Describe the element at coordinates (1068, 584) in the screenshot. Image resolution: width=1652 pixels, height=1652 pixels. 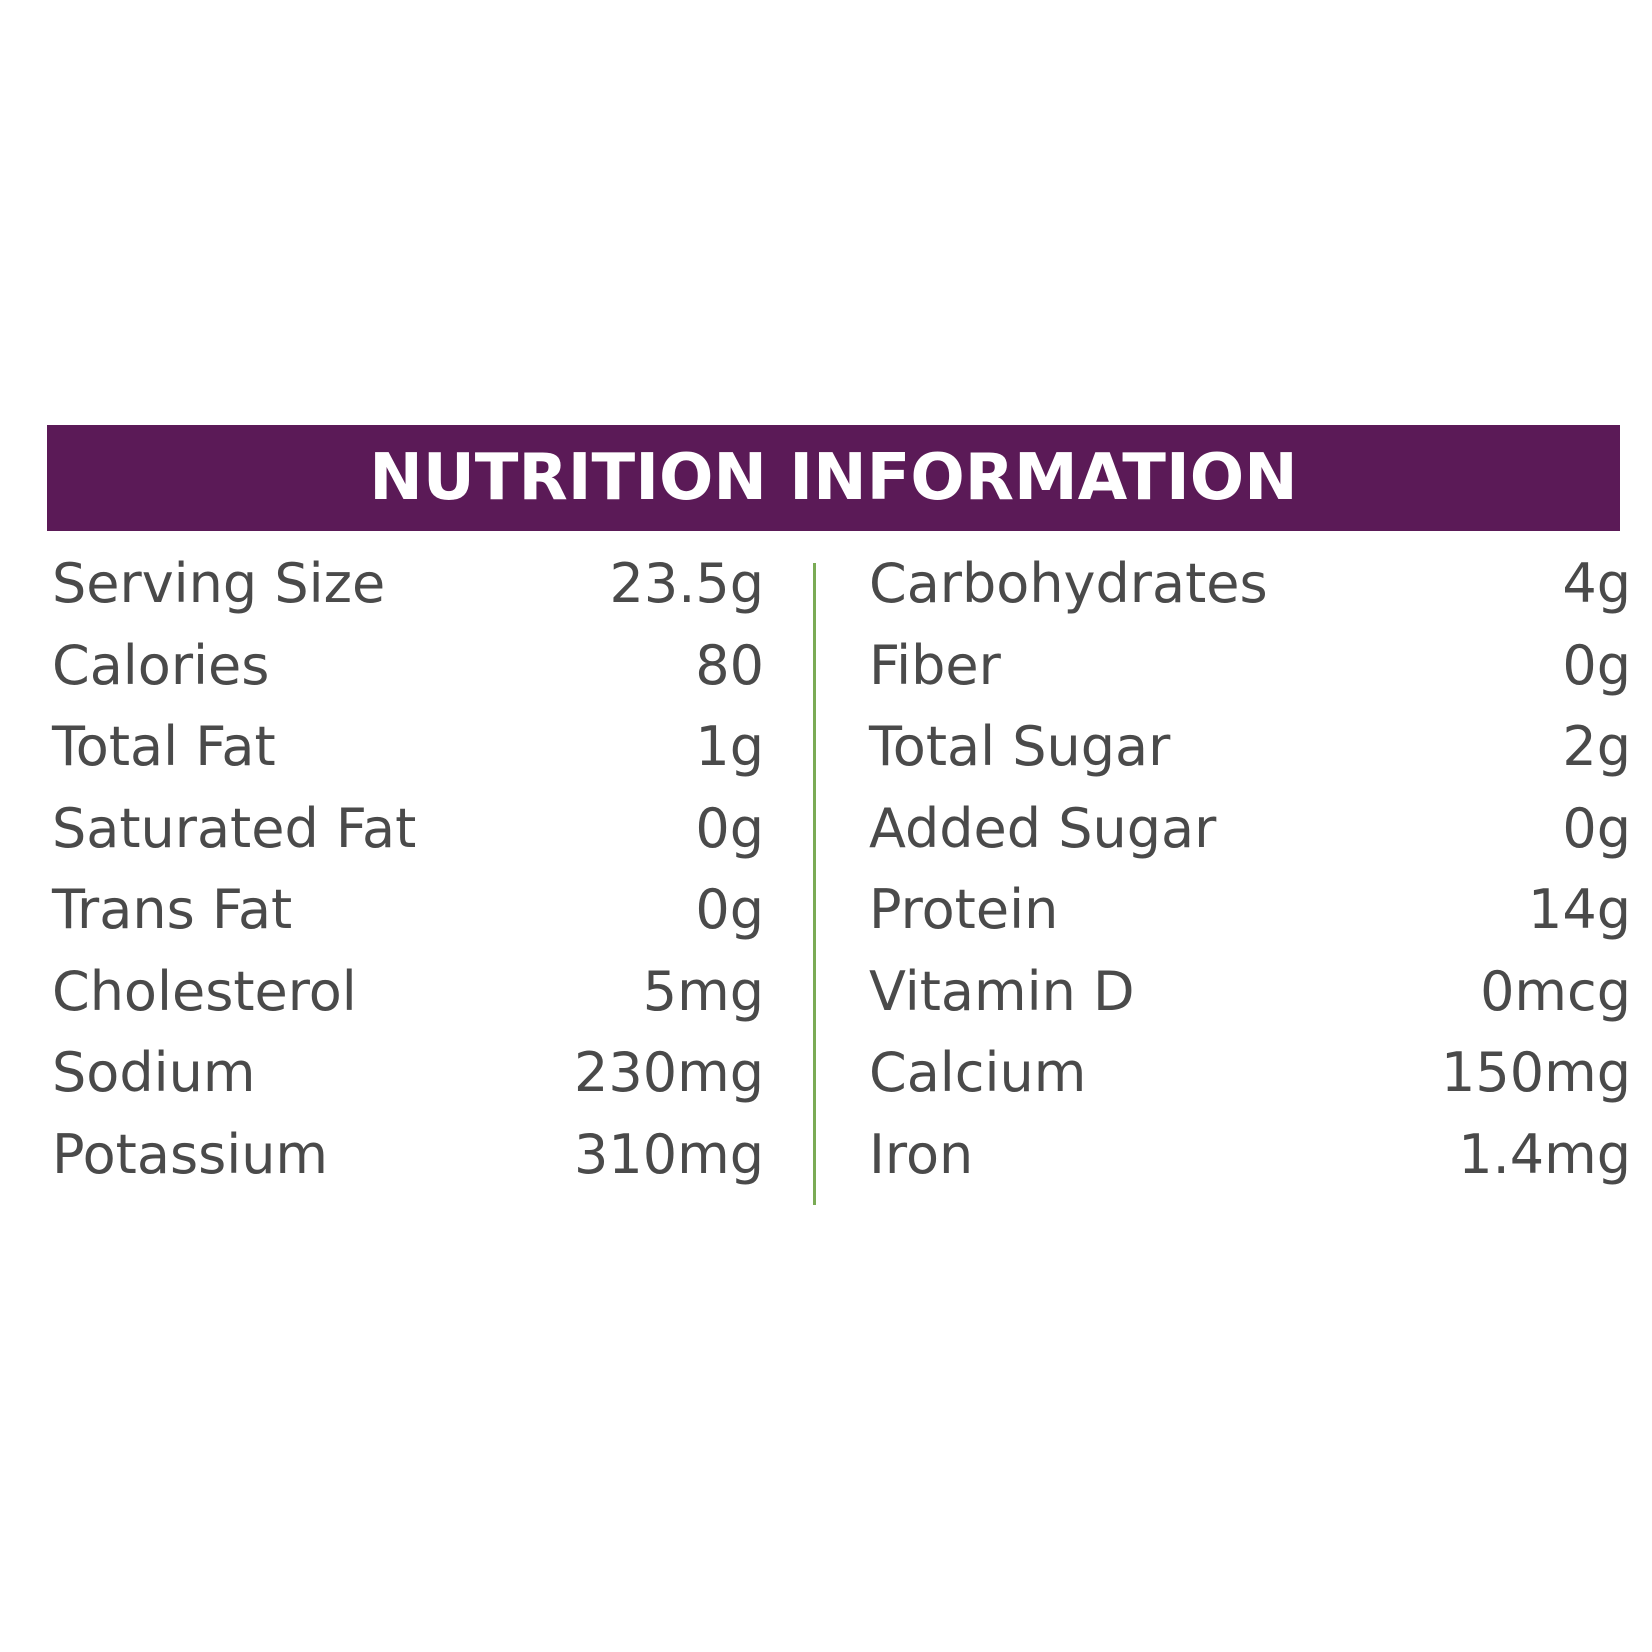
I see `nutrient-label: Carbohydrates` at that location.